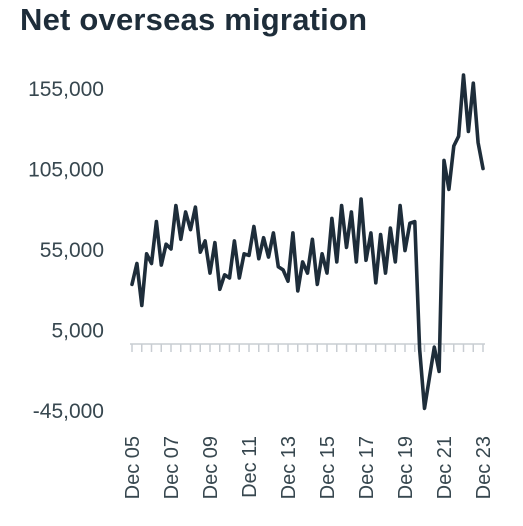 This screenshot has width=523, height=526. Describe the element at coordinates (328, 467) in the screenshot. I see `x-tick-label: Dec 15` at that location.